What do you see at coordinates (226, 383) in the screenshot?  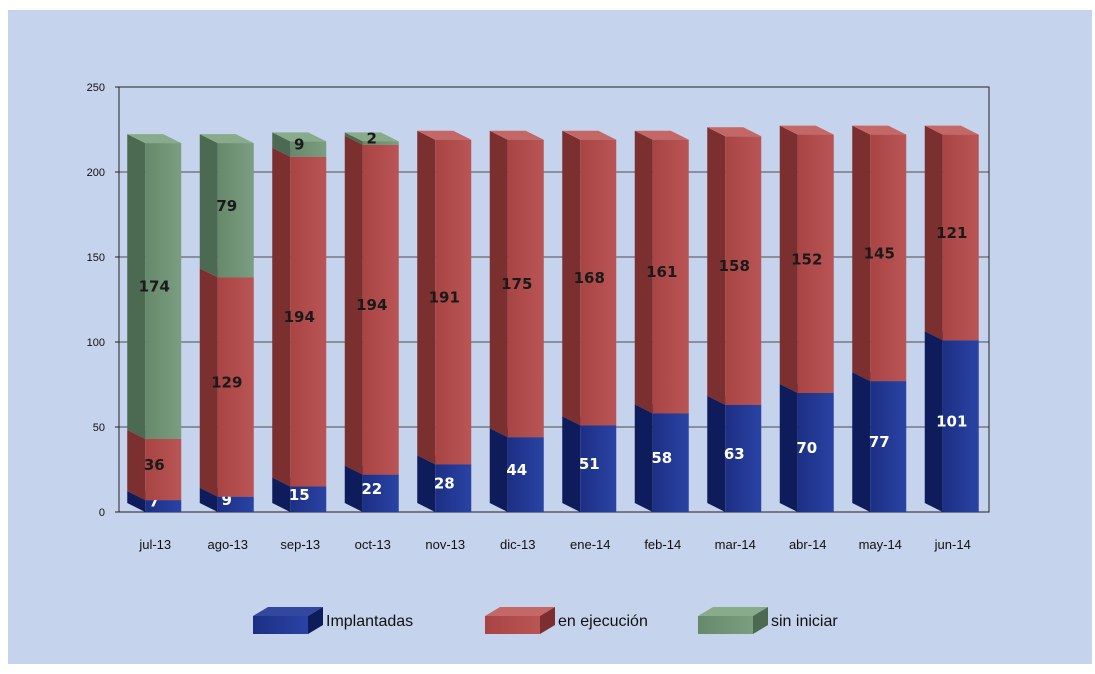 I see `bar-value-label: 129` at bounding box center [226, 383].